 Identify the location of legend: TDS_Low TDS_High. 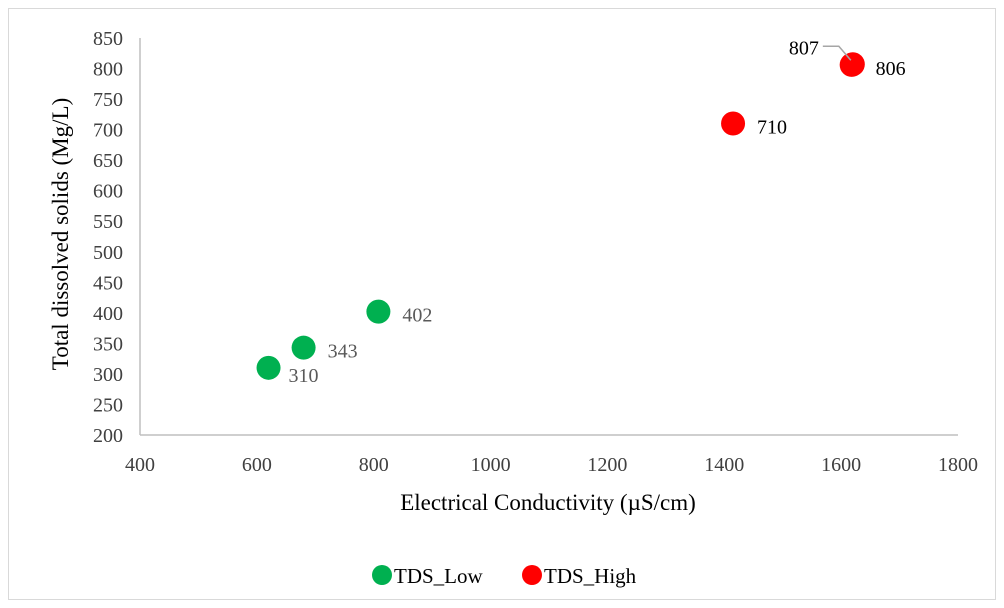
(504, 576).